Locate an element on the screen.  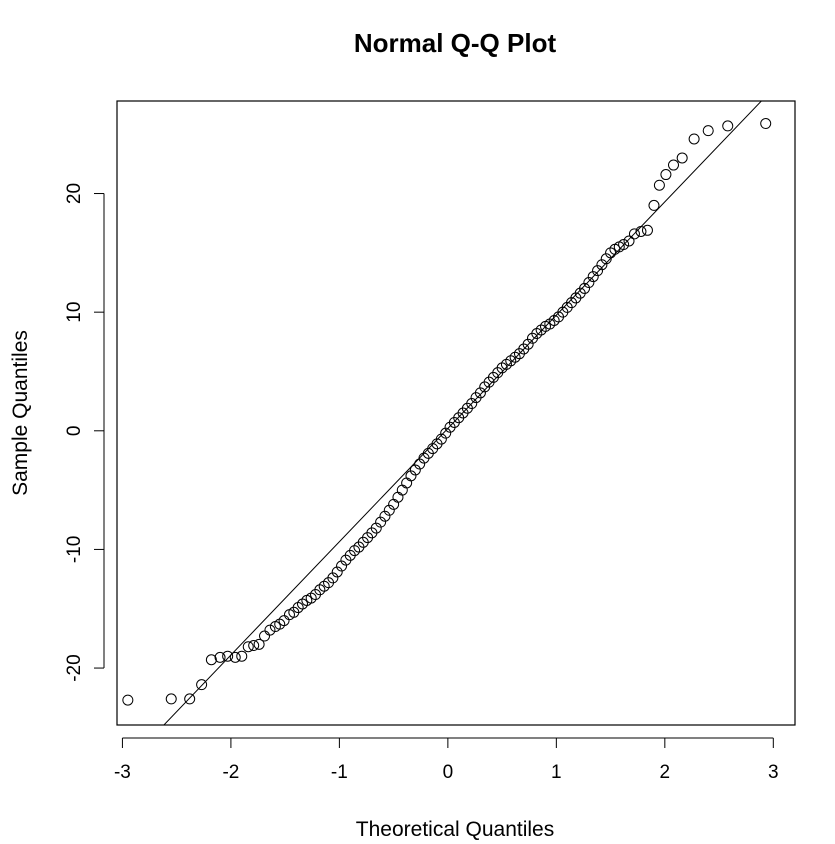
chart-title: Normal Q-Q Plot is located at coordinates (455, 43).